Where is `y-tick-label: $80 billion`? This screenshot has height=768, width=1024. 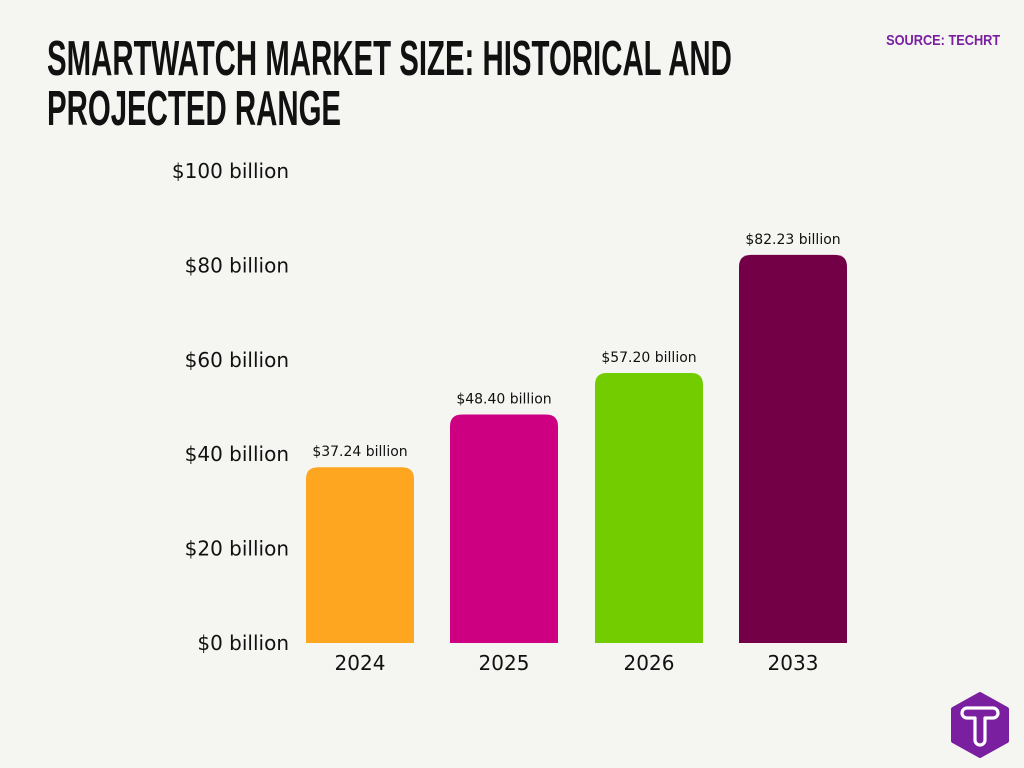
y-tick-label: $80 billion is located at coordinates (237, 265).